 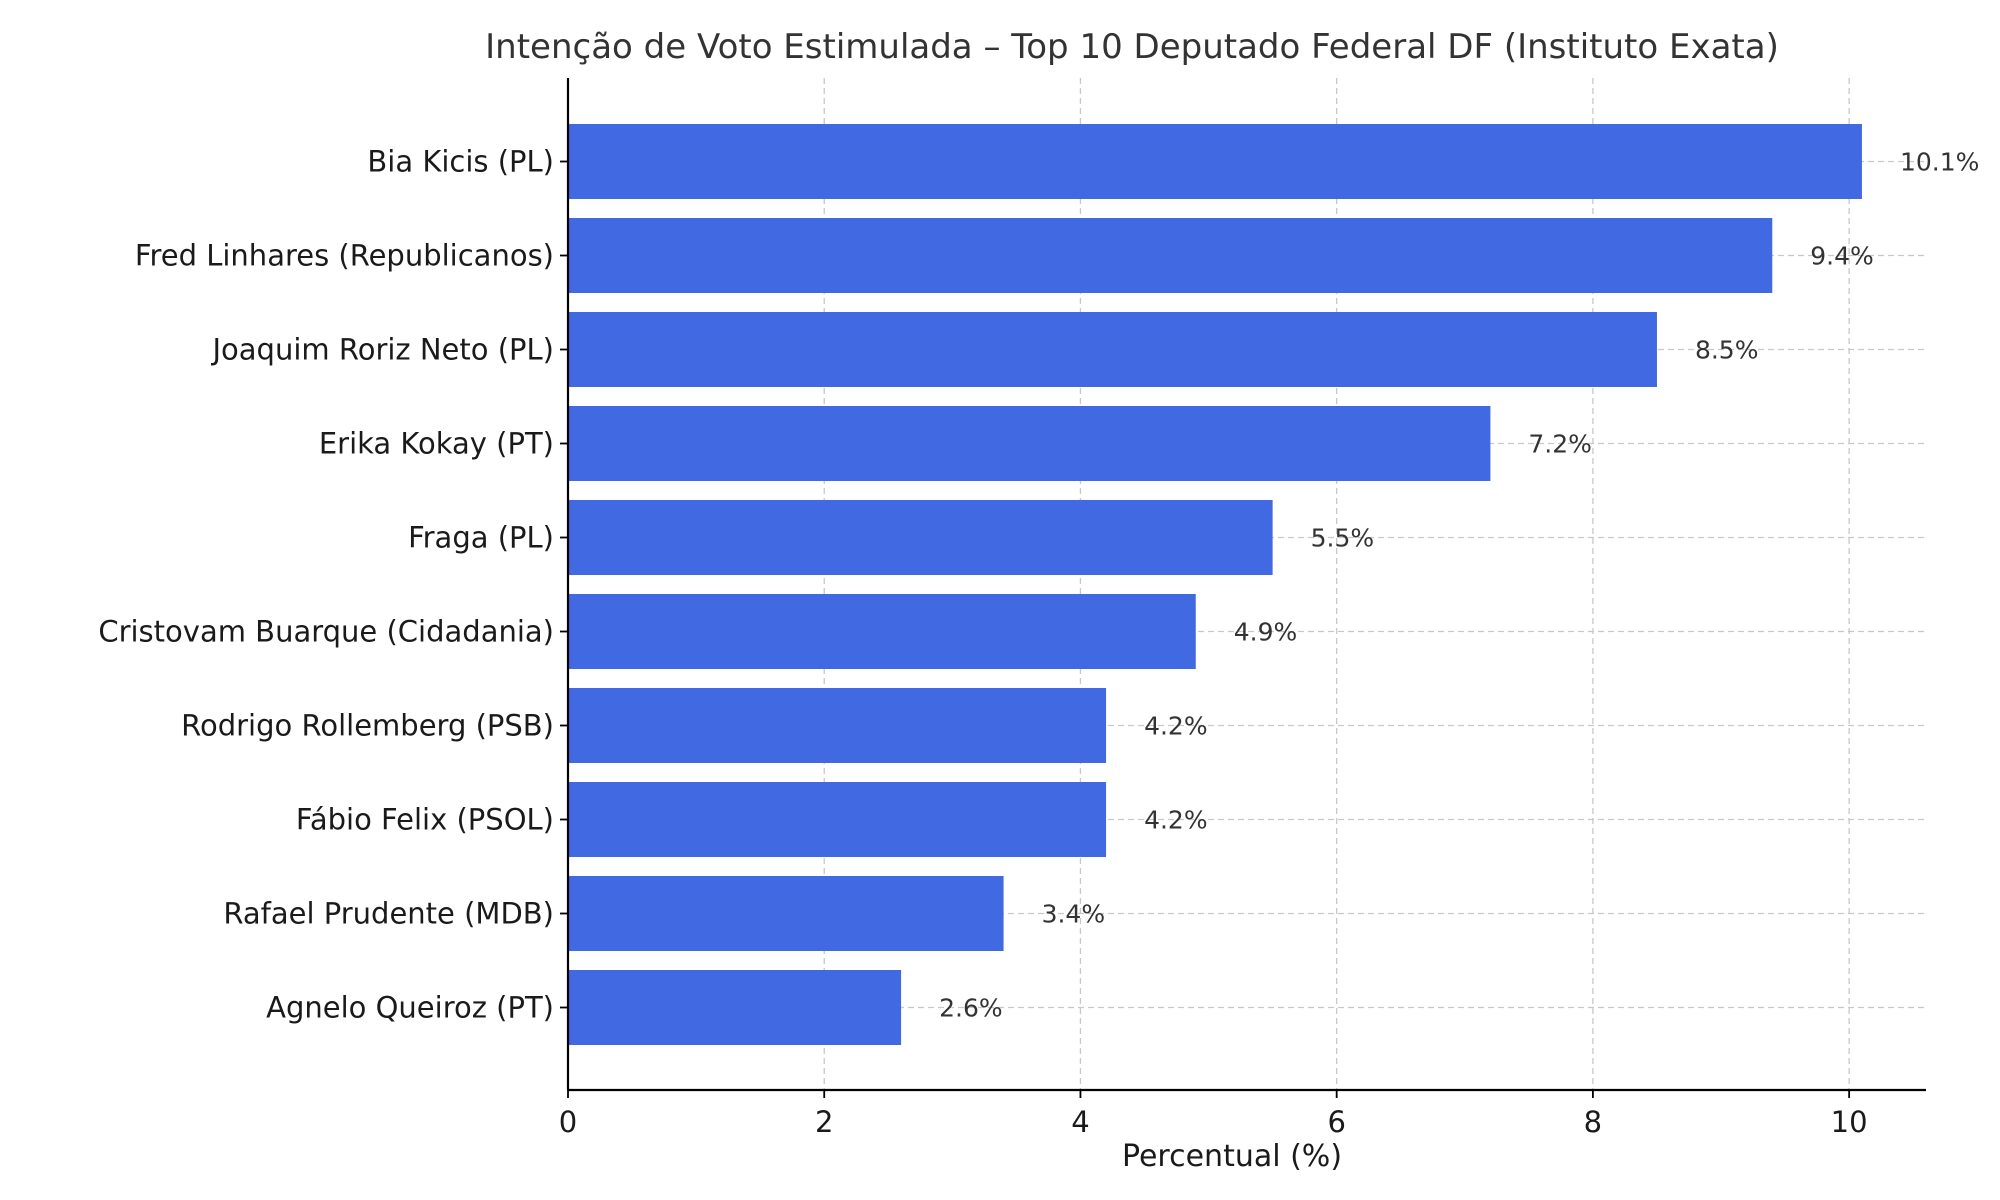 What do you see at coordinates (344, 256) in the screenshot?
I see `category-label: Fred Linhares (Republicanos)` at bounding box center [344, 256].